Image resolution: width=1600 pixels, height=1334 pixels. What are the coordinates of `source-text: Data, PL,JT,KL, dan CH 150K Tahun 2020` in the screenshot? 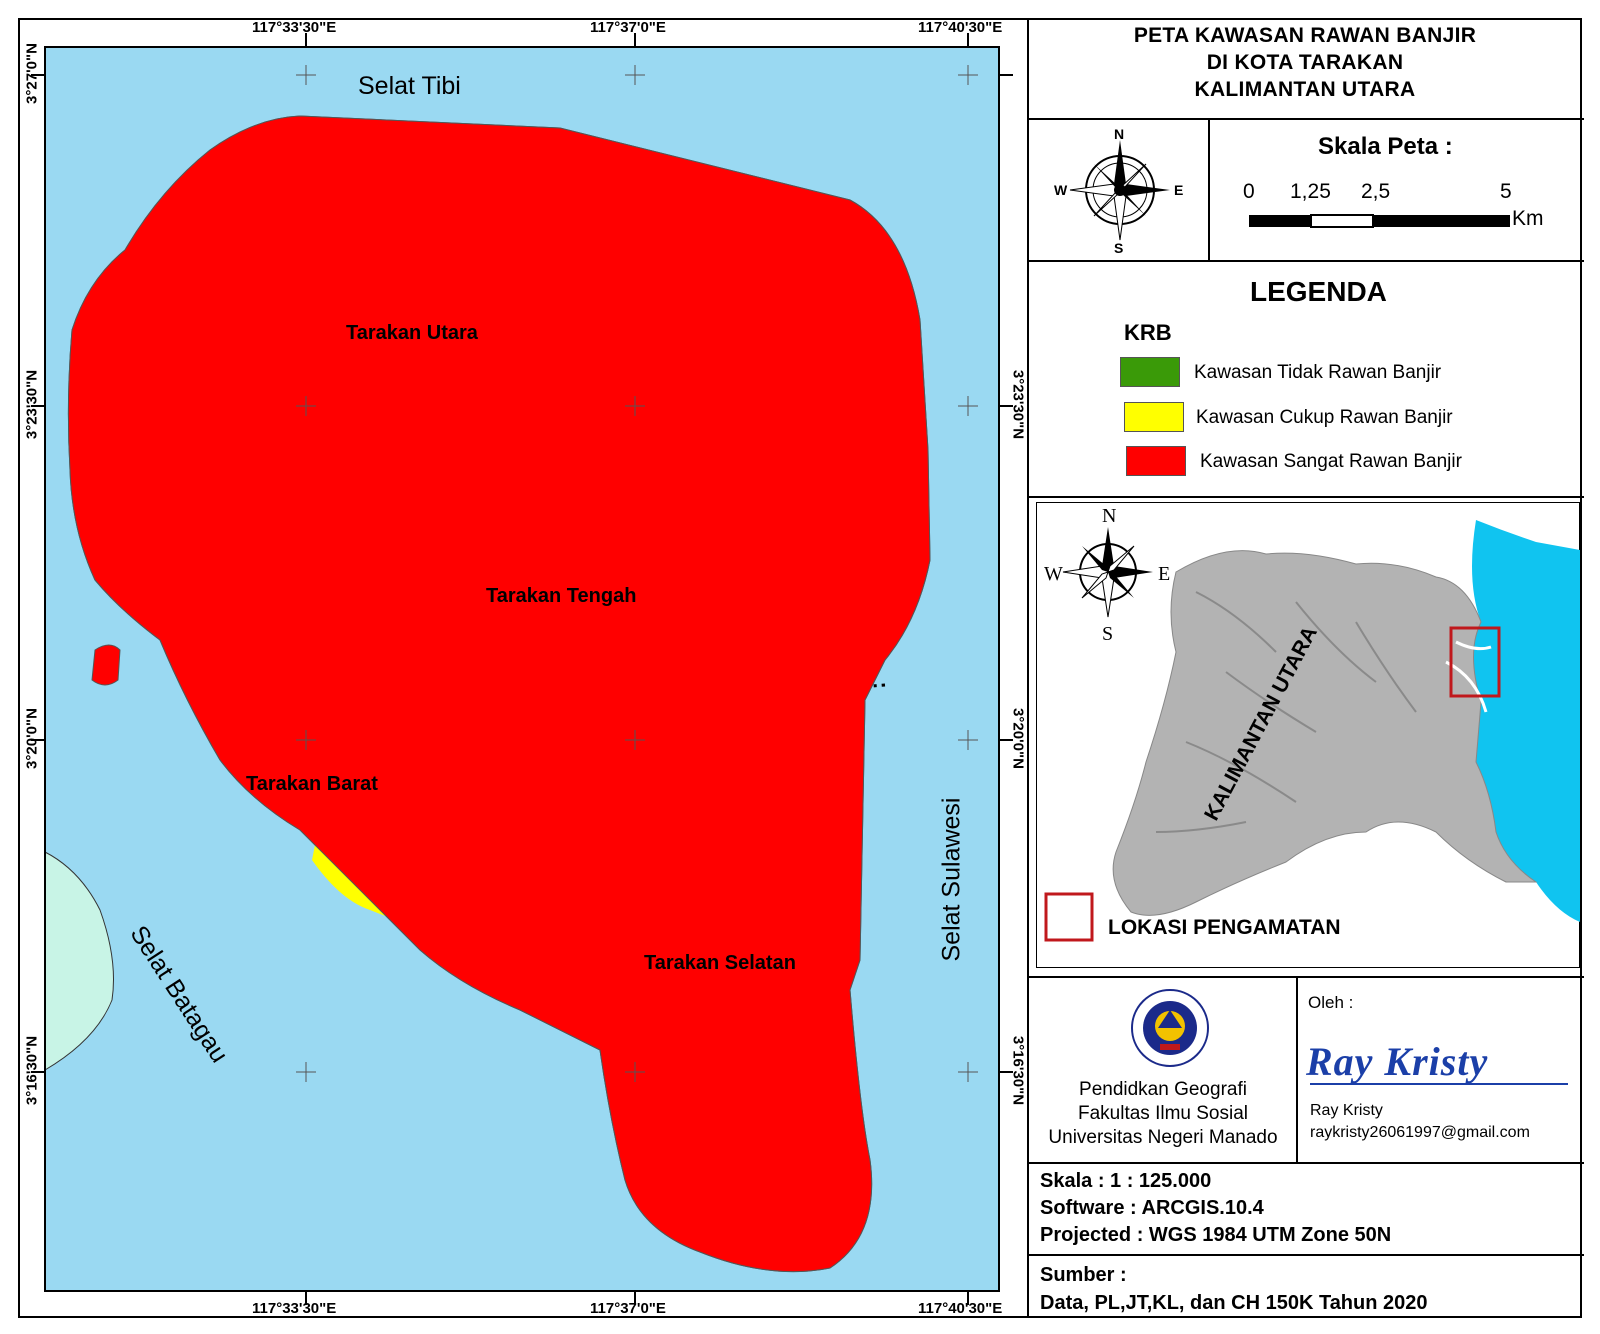 It's located at (1234, 1303).